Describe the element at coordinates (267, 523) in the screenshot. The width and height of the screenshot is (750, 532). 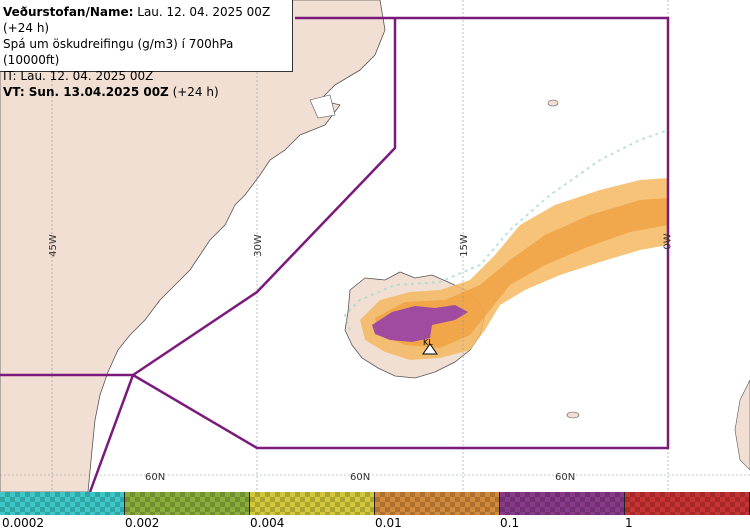
I see `legend-label: 0.004` at that location.